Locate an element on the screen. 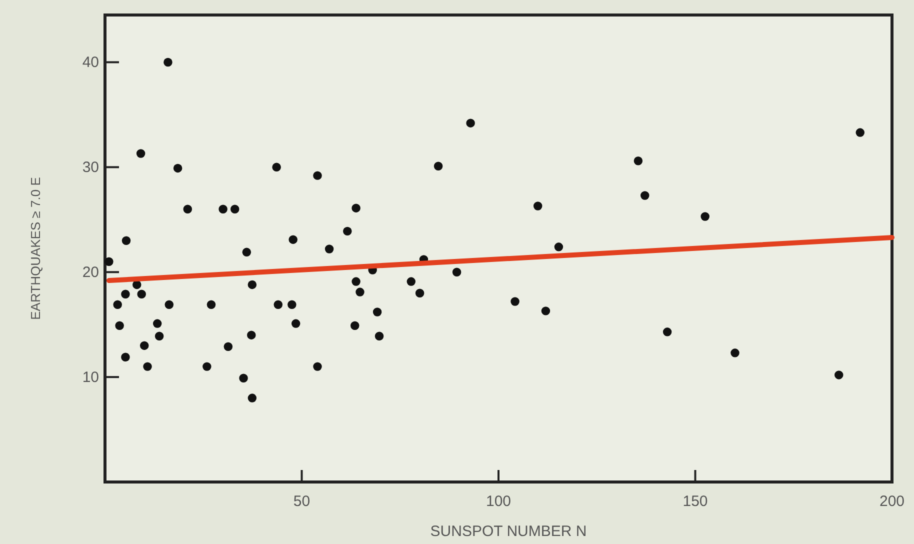 This screenshot has height=544, width=914. y-axis-title: EARTHQUAKES ≥ 7.0 E is located at coordinates (35, 248).